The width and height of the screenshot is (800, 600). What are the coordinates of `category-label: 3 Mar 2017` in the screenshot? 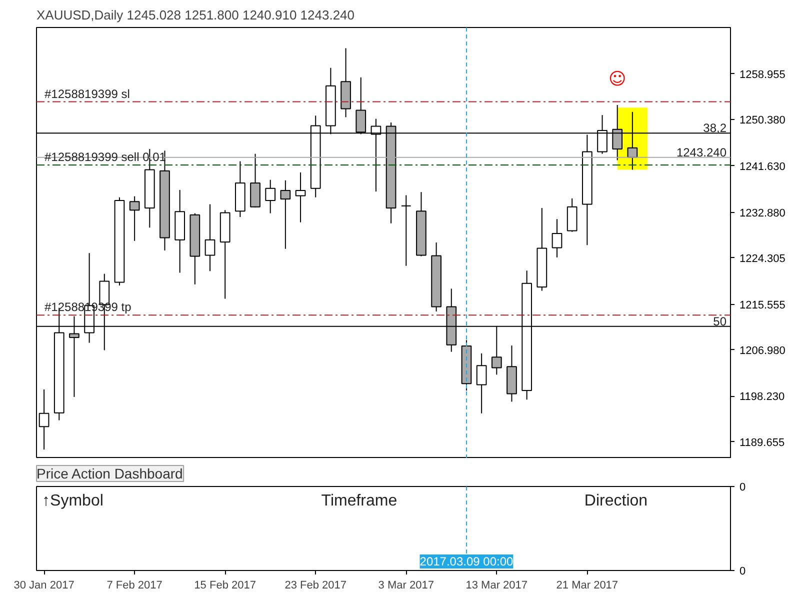 It's located at (406, 586).